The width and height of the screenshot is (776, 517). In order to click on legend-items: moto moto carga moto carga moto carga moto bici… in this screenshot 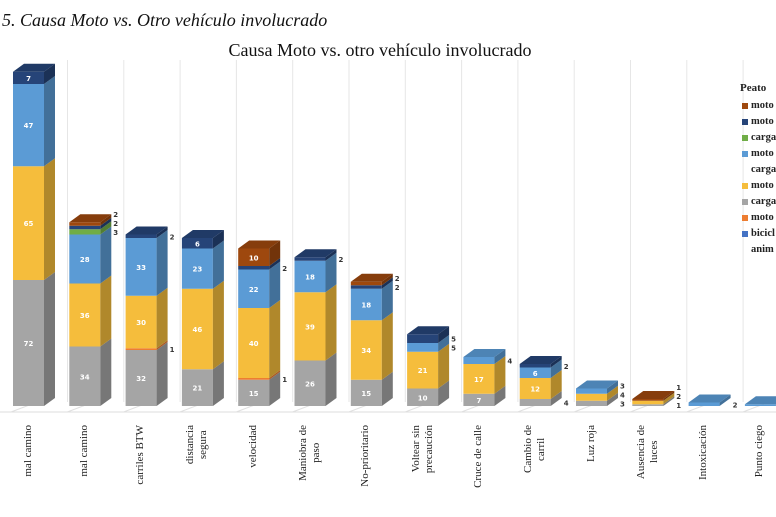, I will do `click(758, 178)`.